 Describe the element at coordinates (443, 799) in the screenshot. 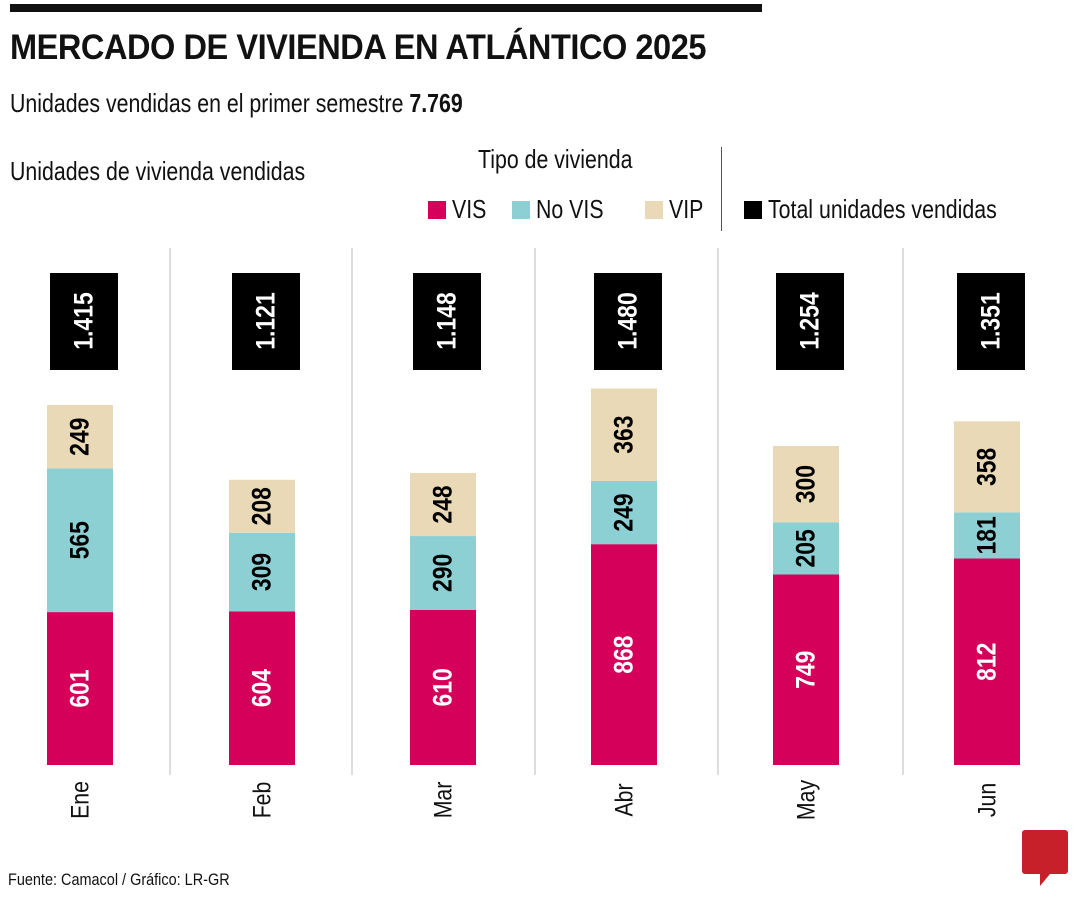

I see `x-tick-label: Mar` at that location.